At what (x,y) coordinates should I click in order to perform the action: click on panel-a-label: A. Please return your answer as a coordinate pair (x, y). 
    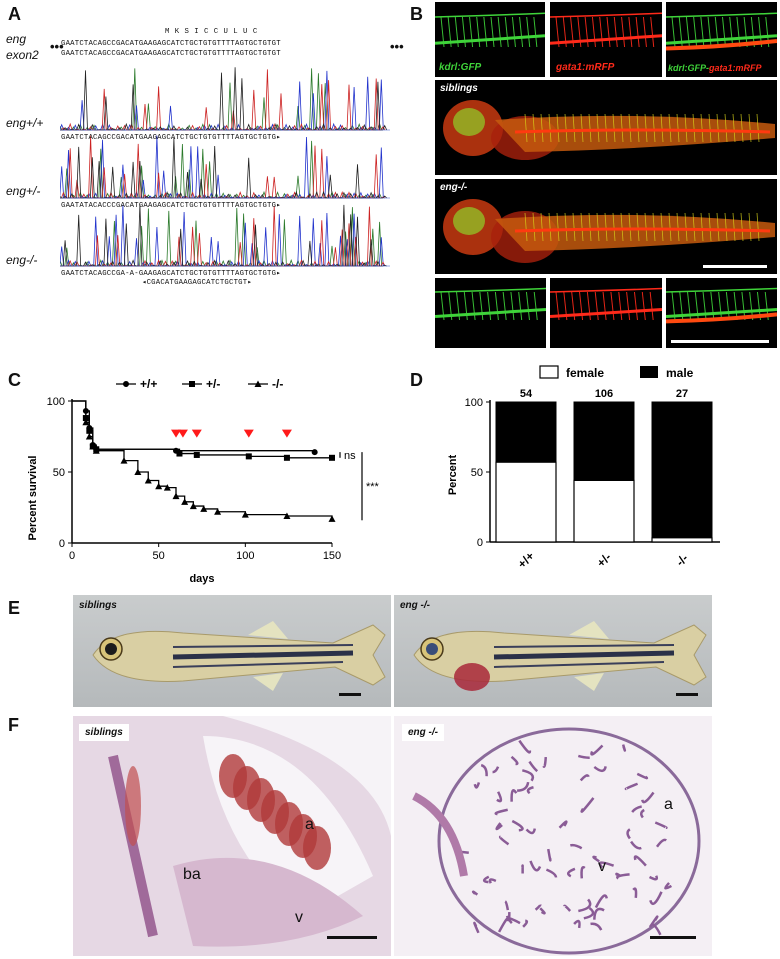
    Looking at the image, I should click on (14, 14).